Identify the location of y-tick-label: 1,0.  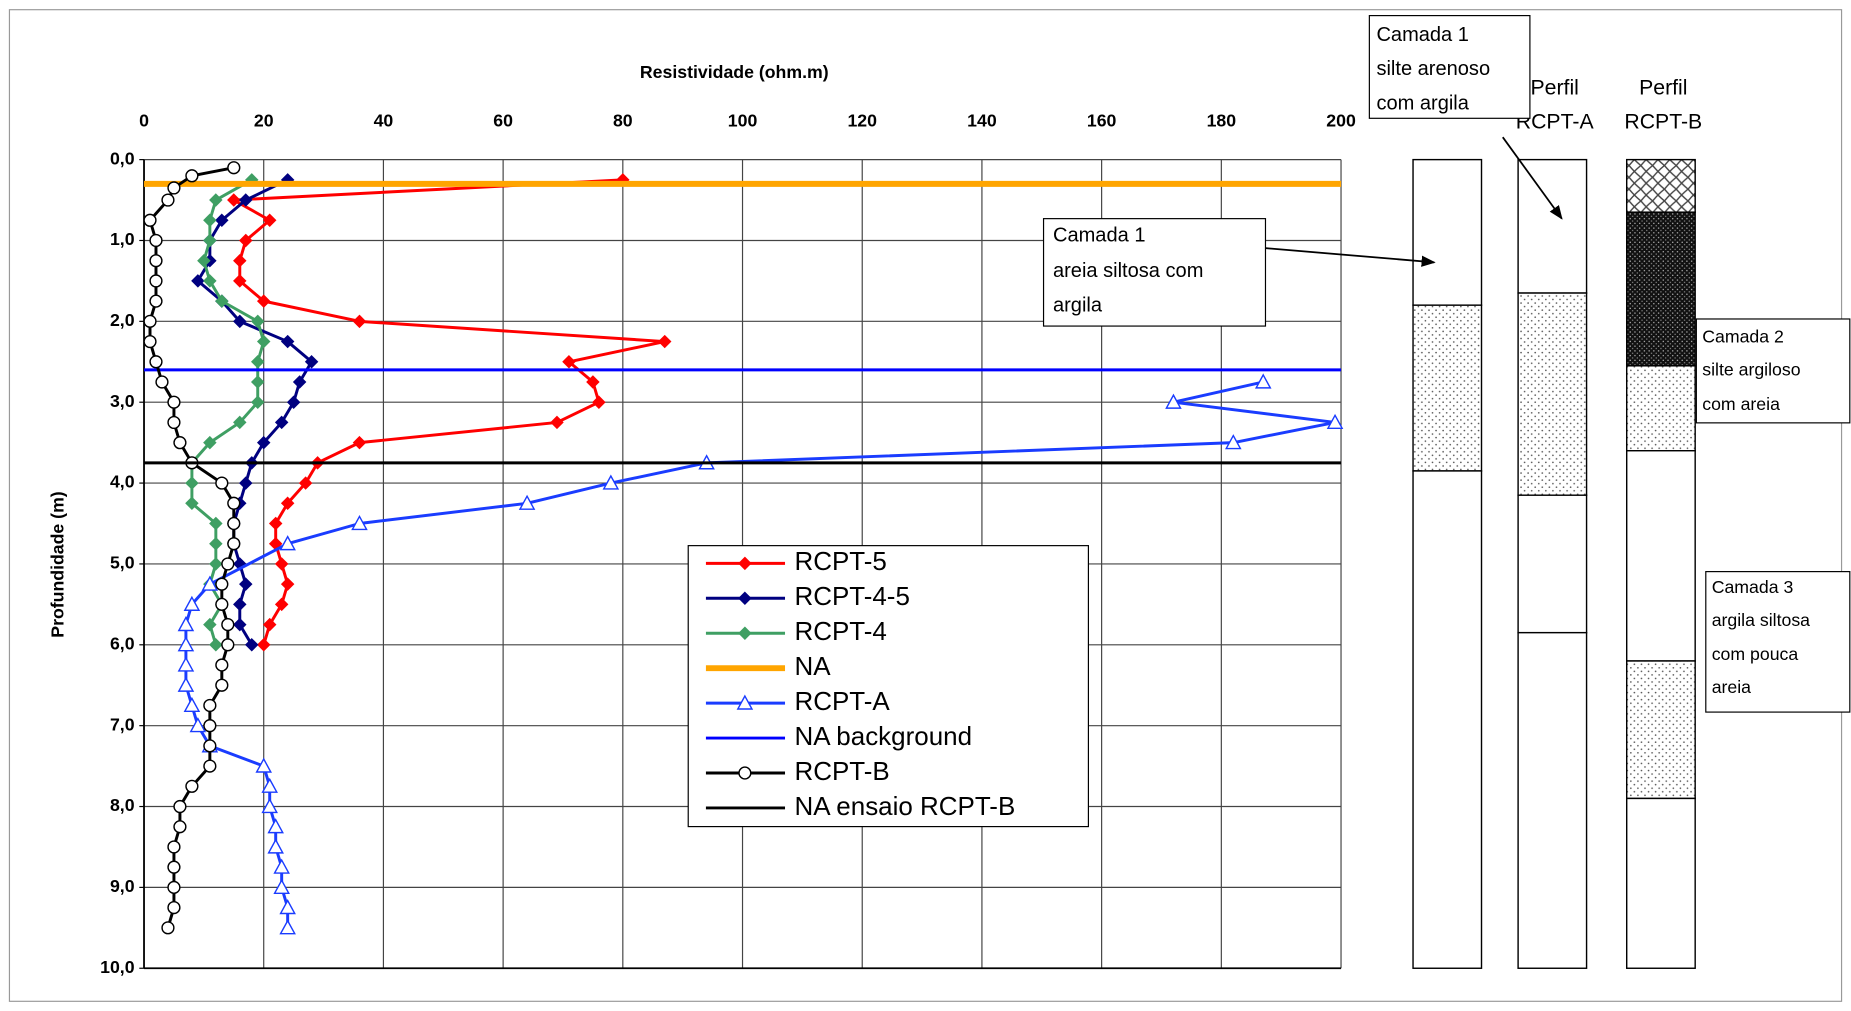
(122, 239).